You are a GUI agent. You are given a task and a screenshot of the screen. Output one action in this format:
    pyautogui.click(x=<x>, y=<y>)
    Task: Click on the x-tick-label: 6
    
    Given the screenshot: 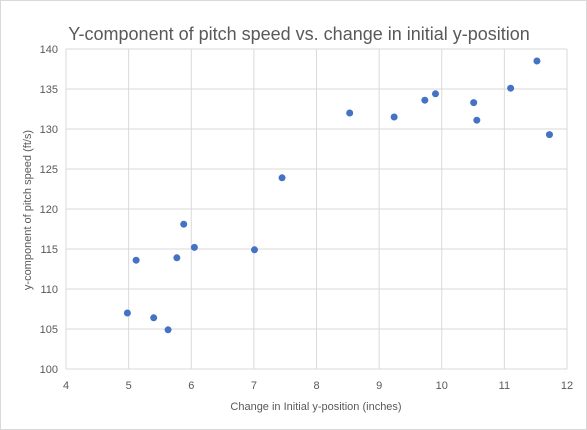 What is the action you would take?
    pyautogui.click(x=191, y=386)
    